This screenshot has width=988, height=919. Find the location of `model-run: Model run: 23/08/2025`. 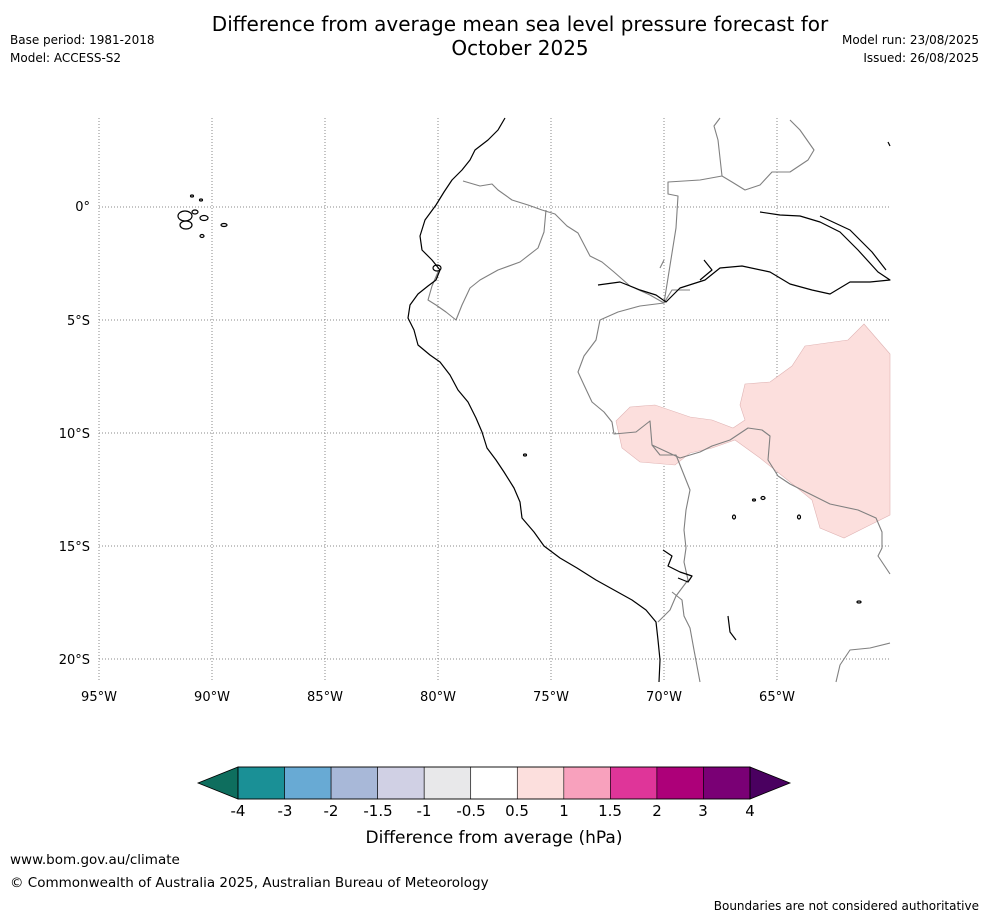

model-run: Model run: 23/08/2025 is located at coordinates (910, 40).